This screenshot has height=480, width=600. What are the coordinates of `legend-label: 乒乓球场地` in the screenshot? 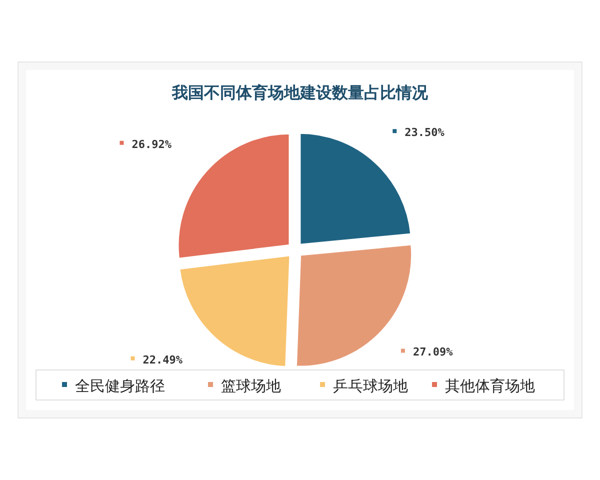 It's located at (370, 386).